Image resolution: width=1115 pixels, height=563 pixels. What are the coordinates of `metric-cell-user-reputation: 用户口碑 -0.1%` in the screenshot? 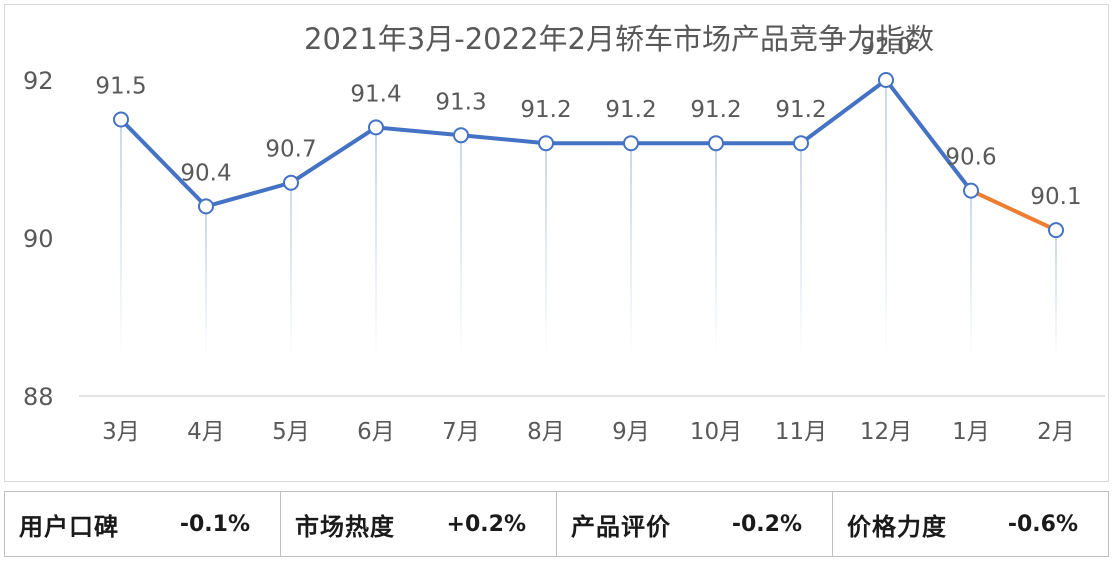 It's located at (143, 524).